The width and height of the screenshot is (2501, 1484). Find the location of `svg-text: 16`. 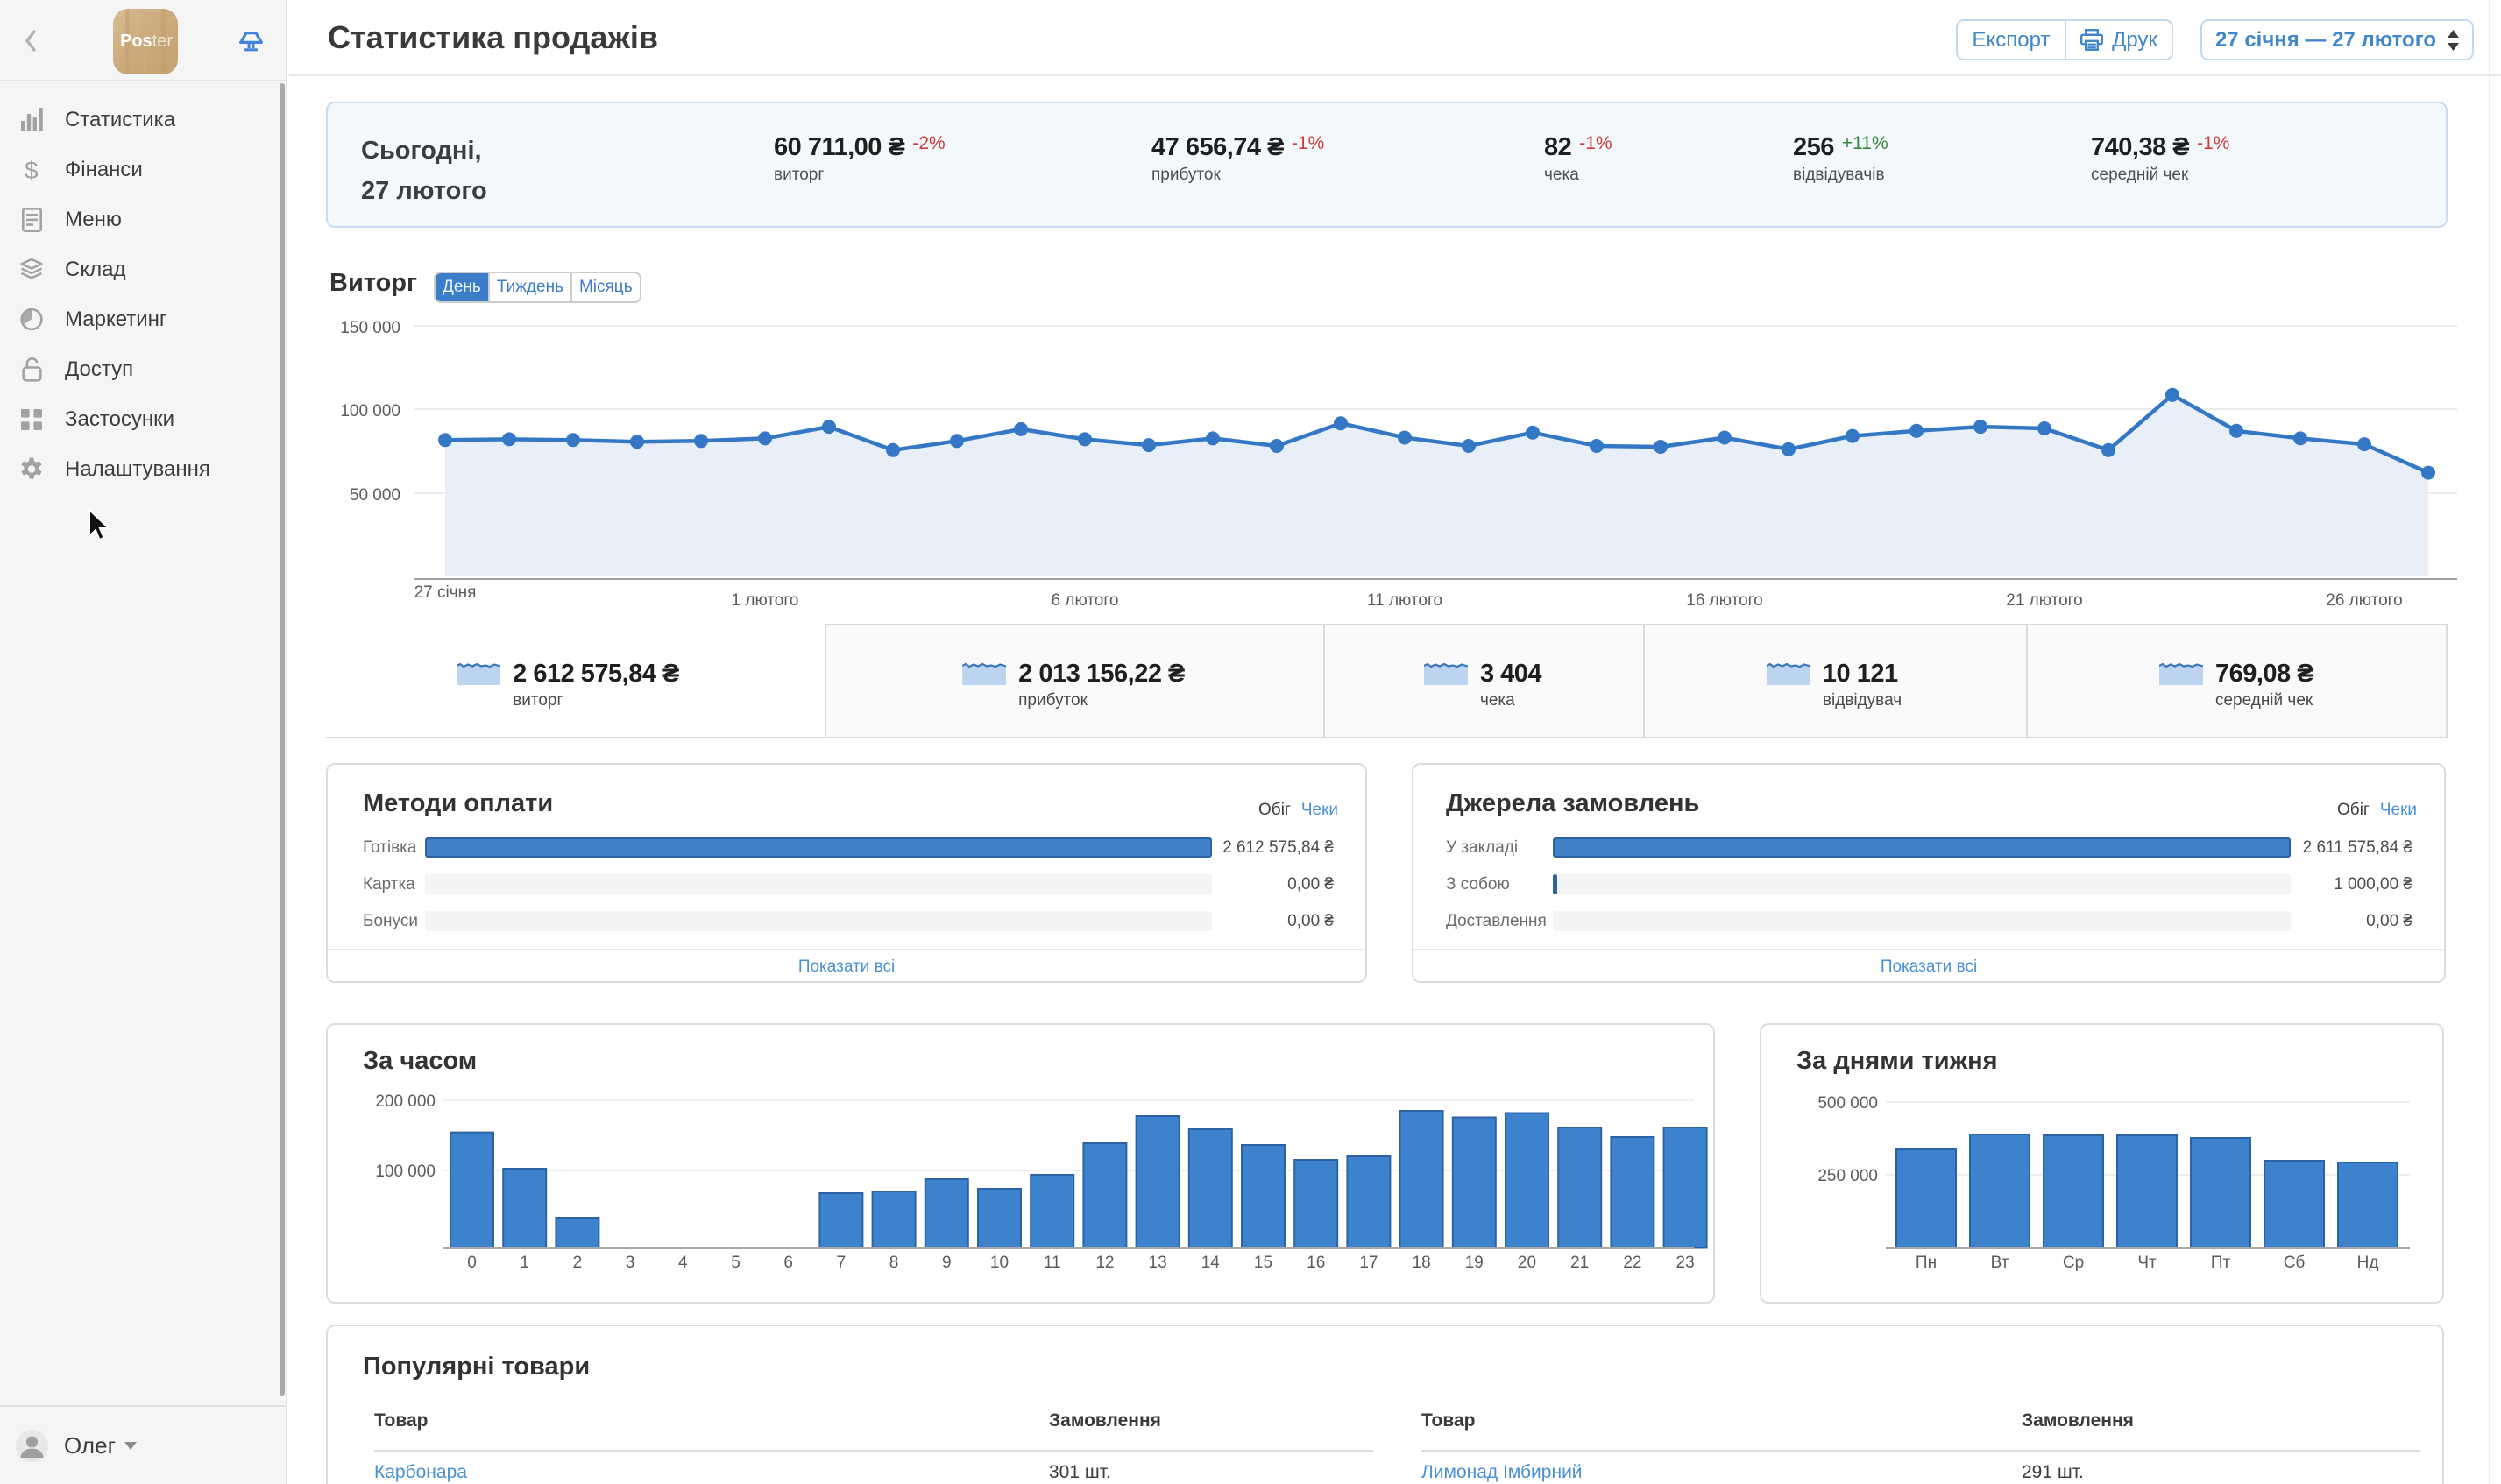

svg-text: 16 is located at coordinates (1316, 1263).